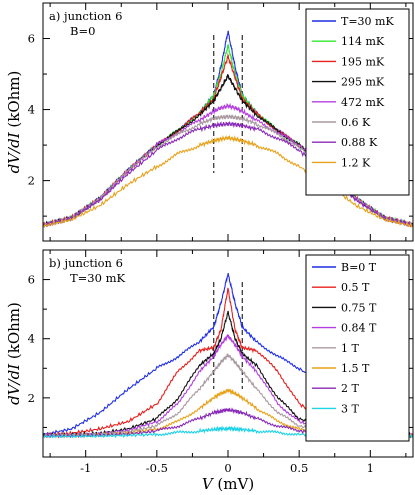 The image size is (415, 495). I want to click on legend-label: 295 mK, so click(363, 82).